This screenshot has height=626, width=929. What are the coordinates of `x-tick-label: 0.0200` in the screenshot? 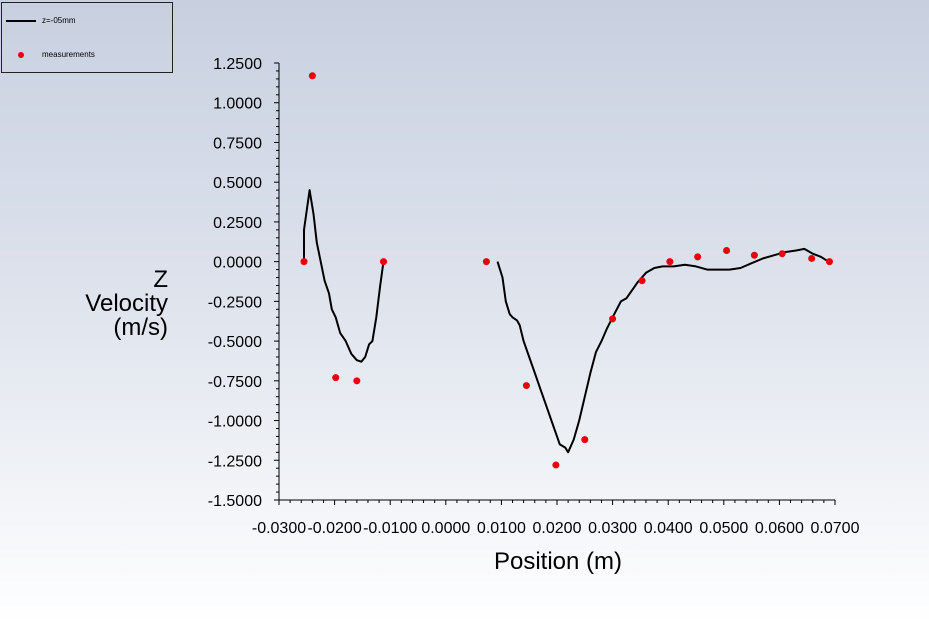 It's located at (557, 528).